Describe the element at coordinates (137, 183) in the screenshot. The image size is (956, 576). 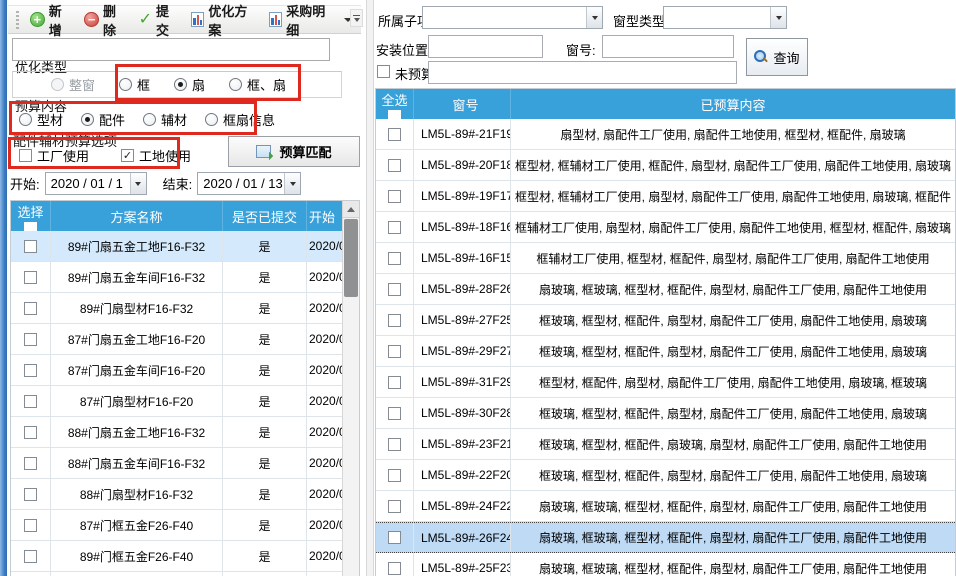
I see `date-start-dropdown-button` at that location.